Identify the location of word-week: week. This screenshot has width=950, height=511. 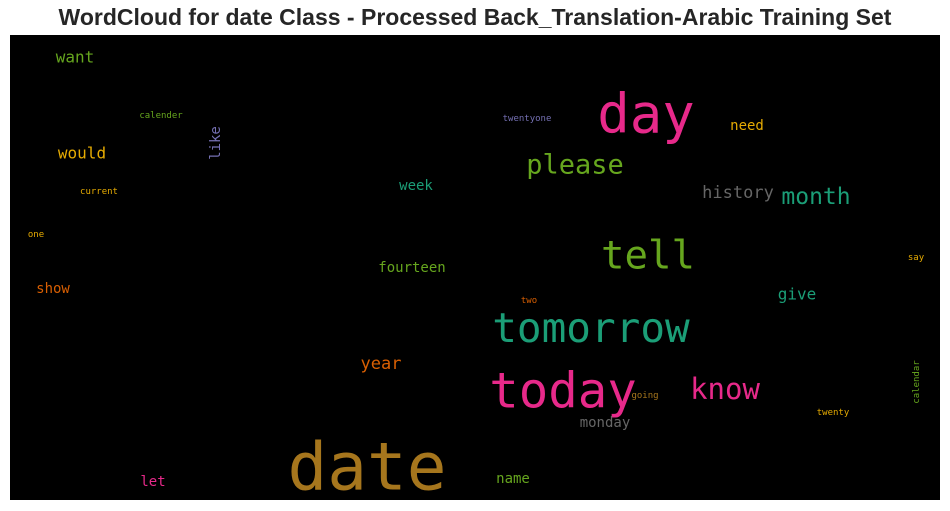
(416, 186).